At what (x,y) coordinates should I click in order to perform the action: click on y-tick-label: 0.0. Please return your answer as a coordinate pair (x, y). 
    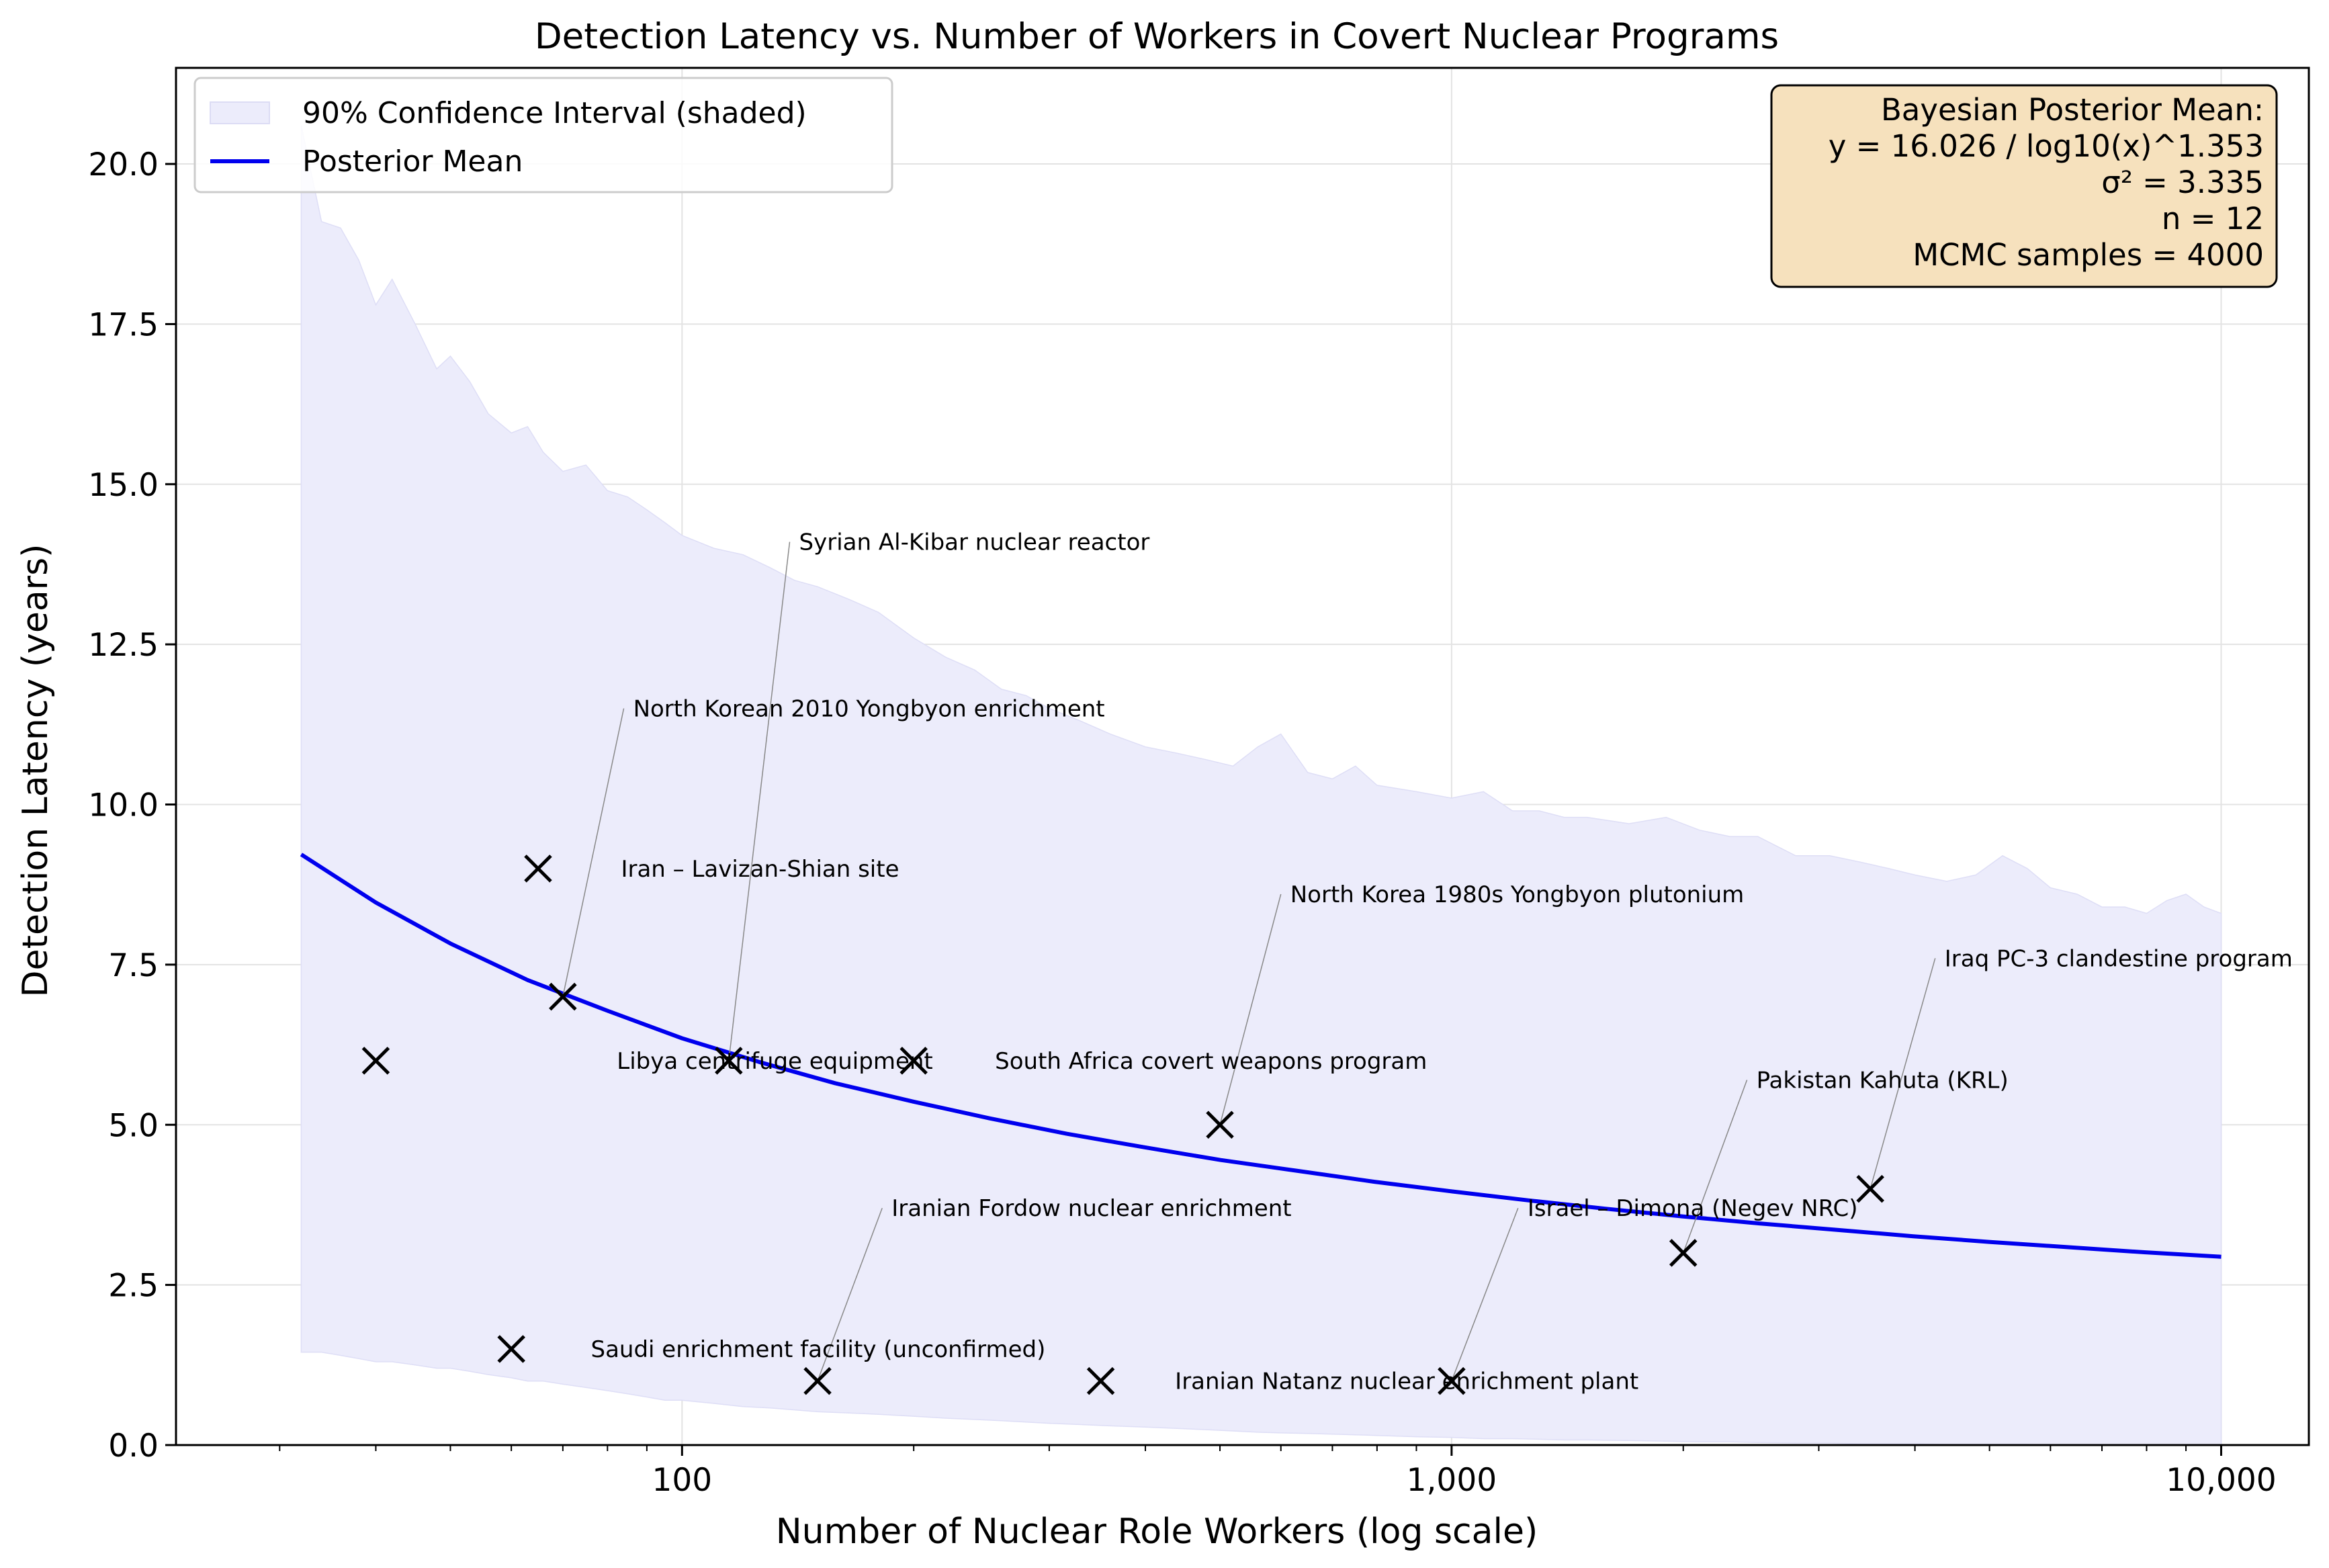
    Looking at the image, I should click on (133, 1446).